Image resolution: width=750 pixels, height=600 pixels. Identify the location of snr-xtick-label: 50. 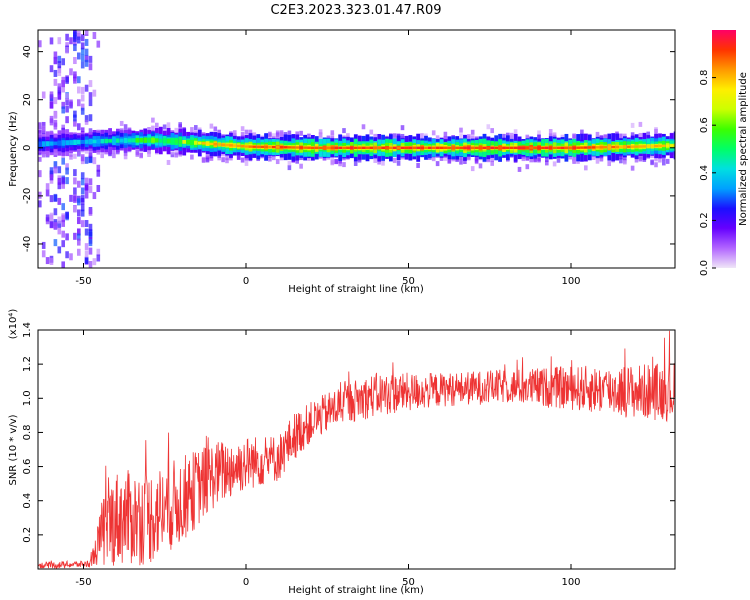
(408, 582).